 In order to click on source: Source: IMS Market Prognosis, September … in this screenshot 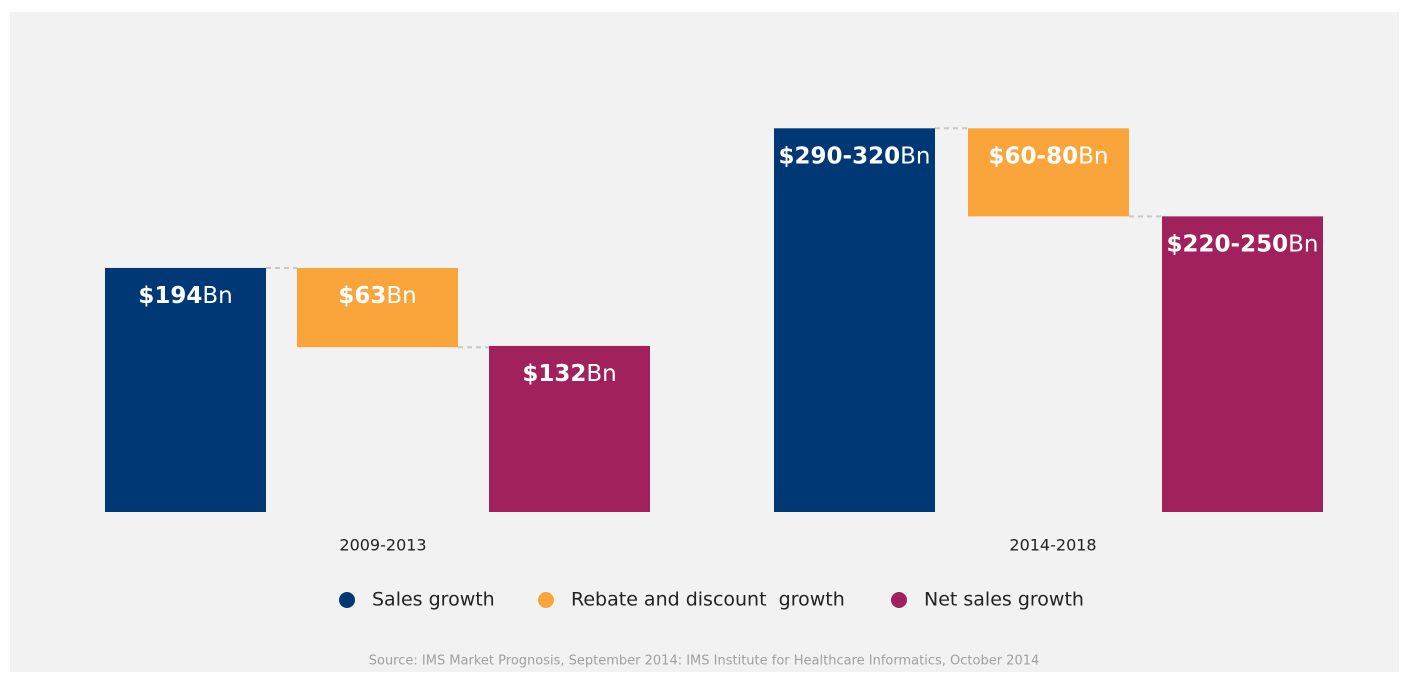, I will do `click(704, 661)`.